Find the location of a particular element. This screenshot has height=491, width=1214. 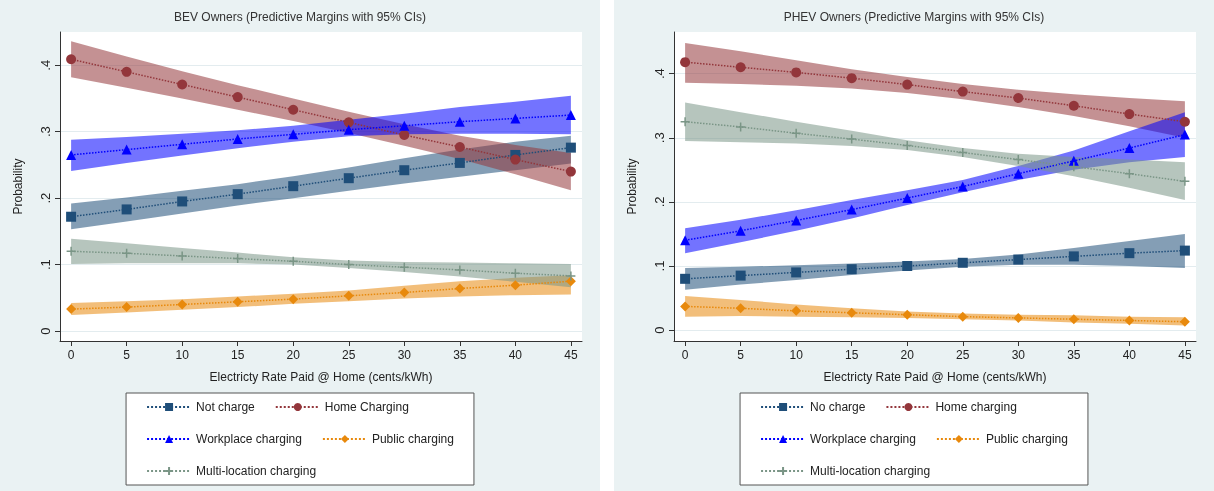

legend-label: Home charging is located at coordinates (976, 407).